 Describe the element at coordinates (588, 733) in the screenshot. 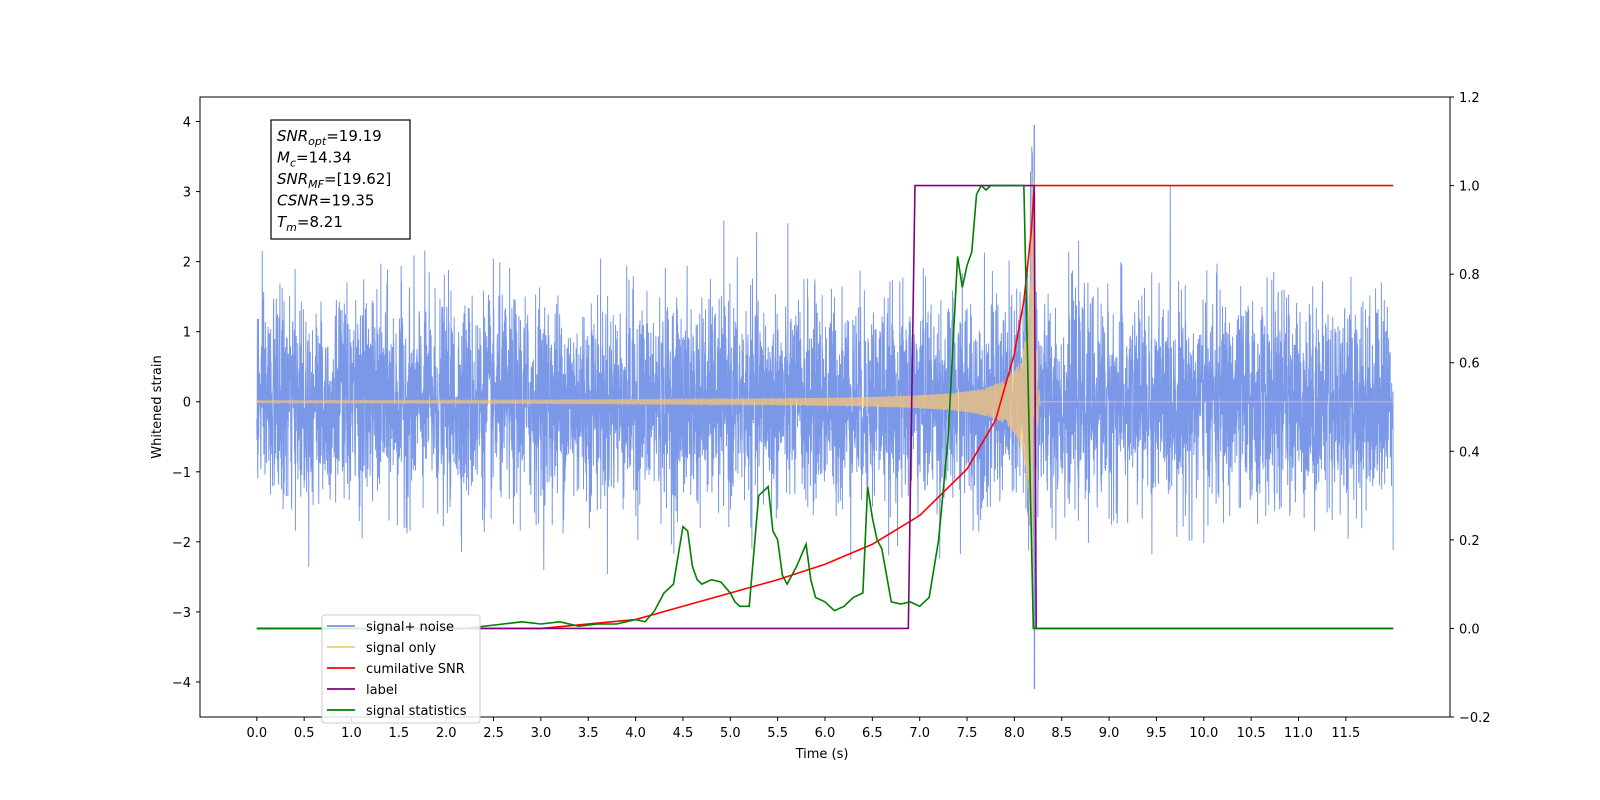

I see `x-tick-label: 3.5` at that location.